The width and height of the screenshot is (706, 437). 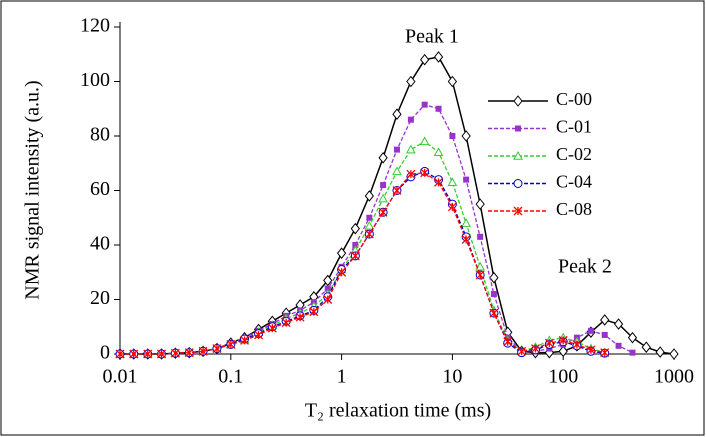 What do you see at coordinates (100, 244) in the screenshot?
I see `y-tick-label: 40` at bounding box center [100, 244].